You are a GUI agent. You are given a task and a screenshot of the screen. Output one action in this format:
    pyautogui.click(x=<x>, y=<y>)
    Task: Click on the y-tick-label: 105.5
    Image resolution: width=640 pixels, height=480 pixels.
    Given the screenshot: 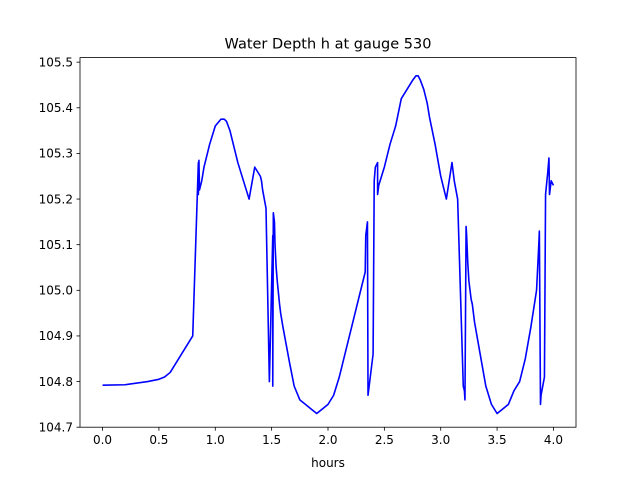 What is the action you would take?
    pyautogui.click(x=56, y=62)
    